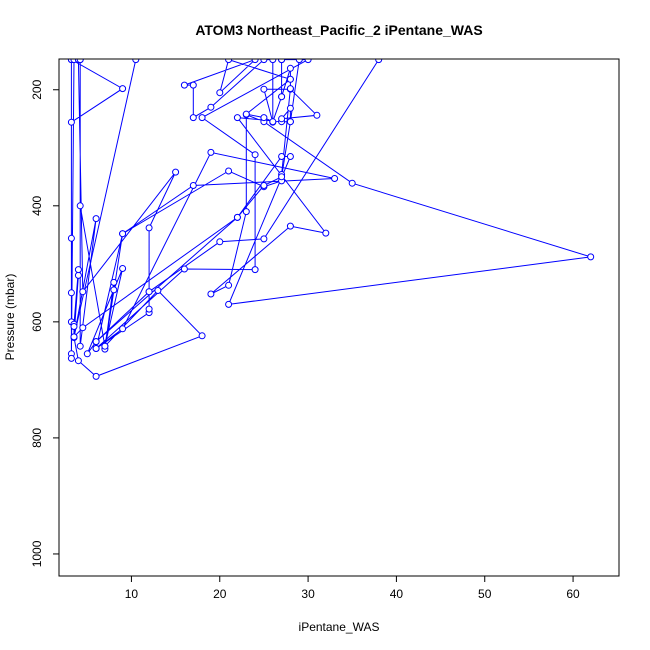 This screenshot has width=650, height=650. What do you see at coordinates (308, 594) in the screenshot?
I see `x-tick-label: 30` at bounding box center [308, 594].